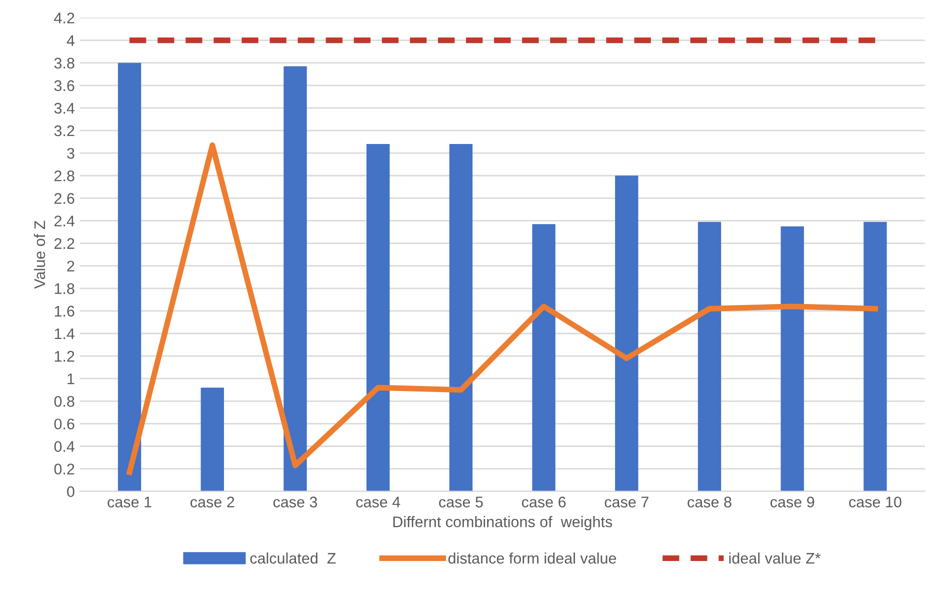 The height and width of the screenshot is (592, 939). Describe the element at coordinates (130, 502) in the screenshot. I see `x-tick-label: case 1` at that location.